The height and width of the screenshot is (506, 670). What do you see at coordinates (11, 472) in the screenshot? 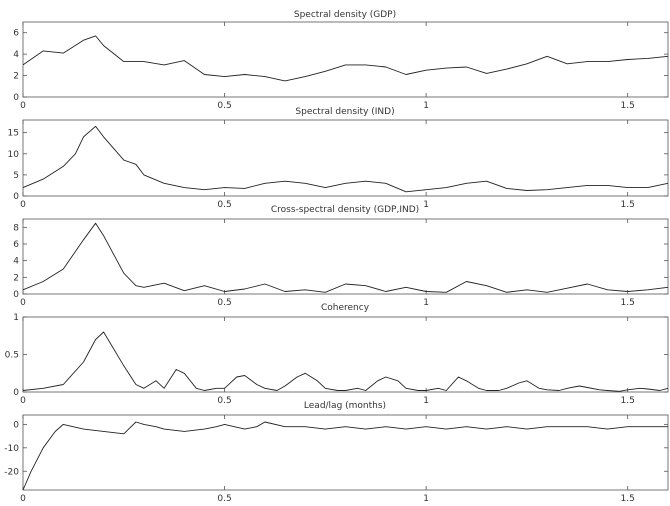
I see `y-tick-label: -20` at bounding box center [11, 472].